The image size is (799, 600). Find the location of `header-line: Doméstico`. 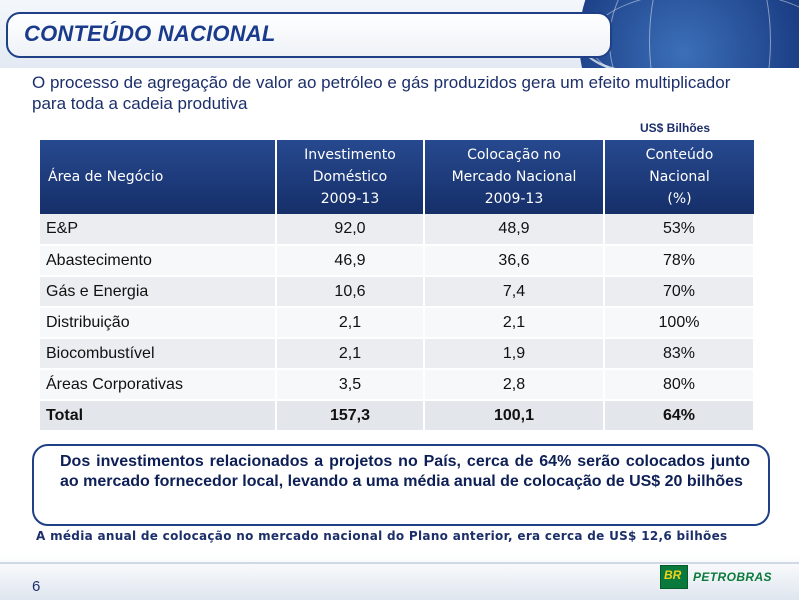

header-line: Doméstico is located at coordinates (350, 177).